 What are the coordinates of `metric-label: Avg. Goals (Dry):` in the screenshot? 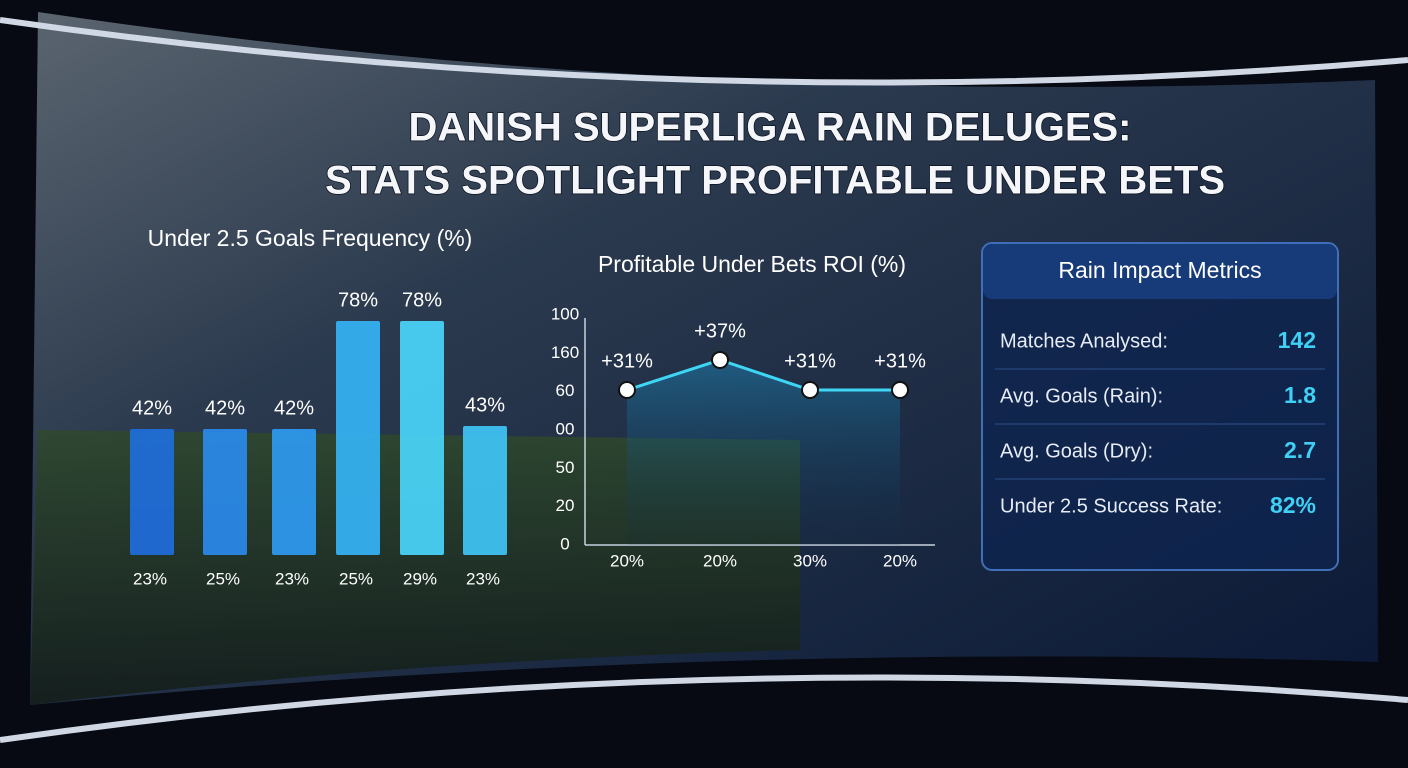 It's located at (1076, 451).